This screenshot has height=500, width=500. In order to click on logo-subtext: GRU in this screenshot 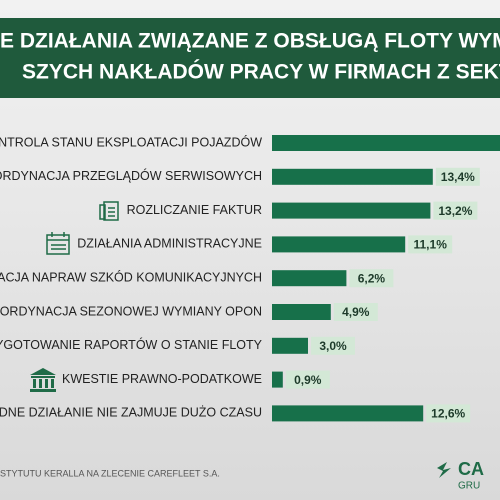, I will do `click(469, 486)`.